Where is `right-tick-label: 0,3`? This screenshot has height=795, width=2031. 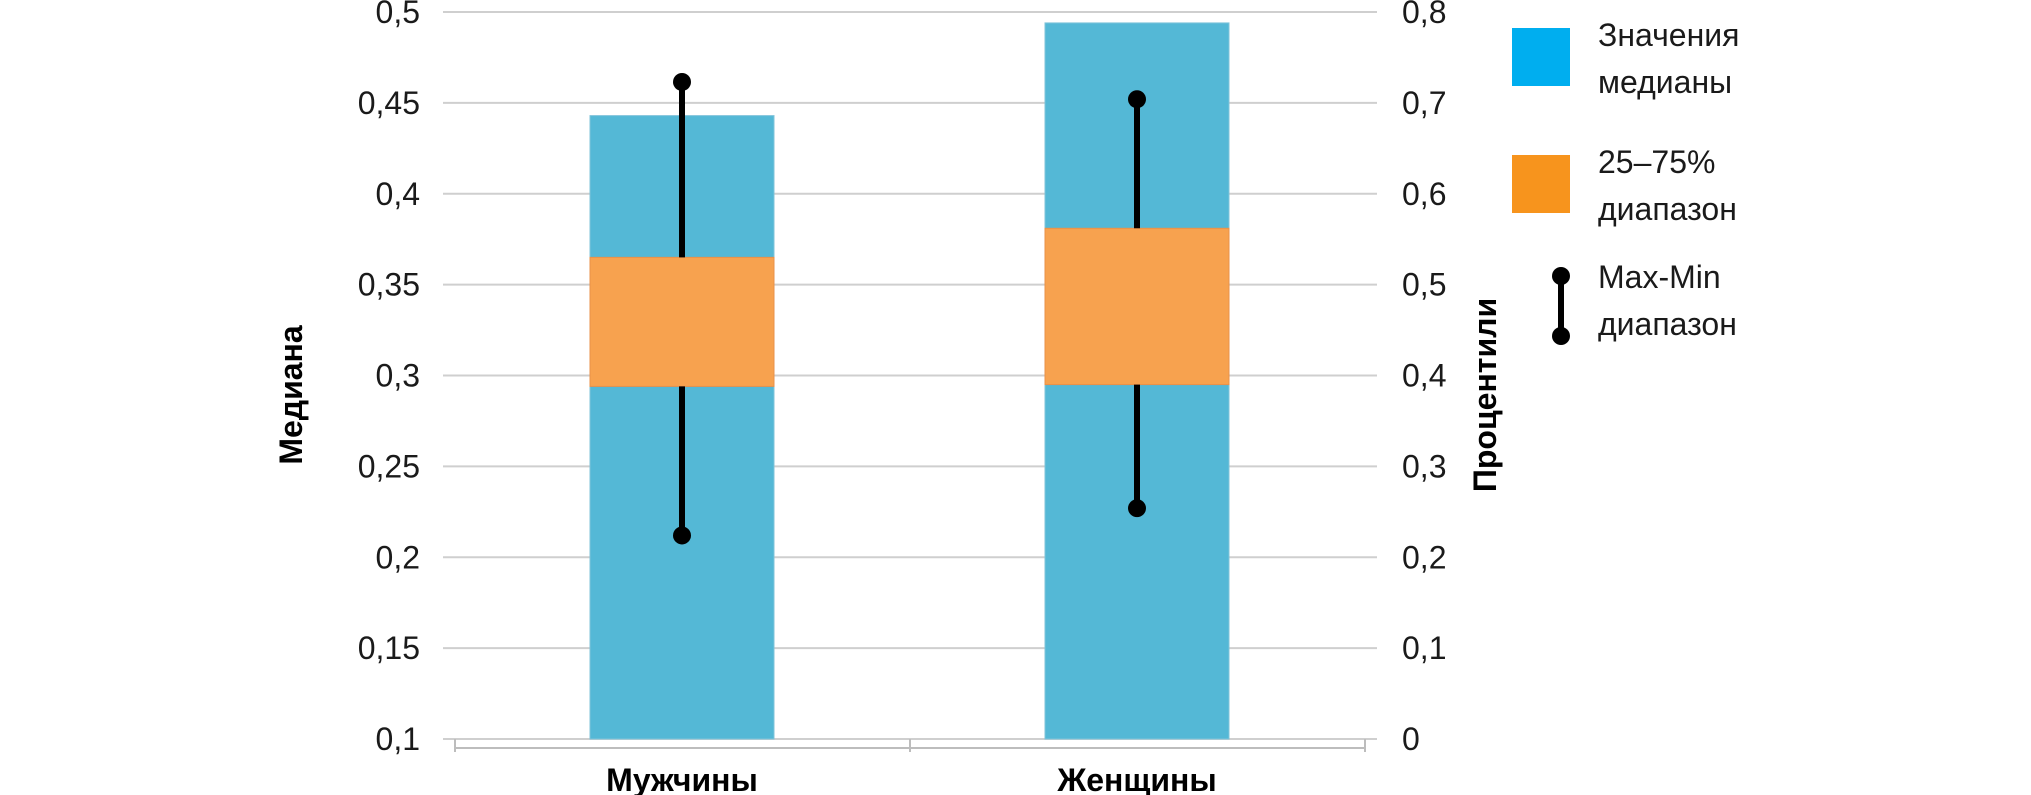
right-tick-label: 0,3 is located at coordinates (1424, 466).